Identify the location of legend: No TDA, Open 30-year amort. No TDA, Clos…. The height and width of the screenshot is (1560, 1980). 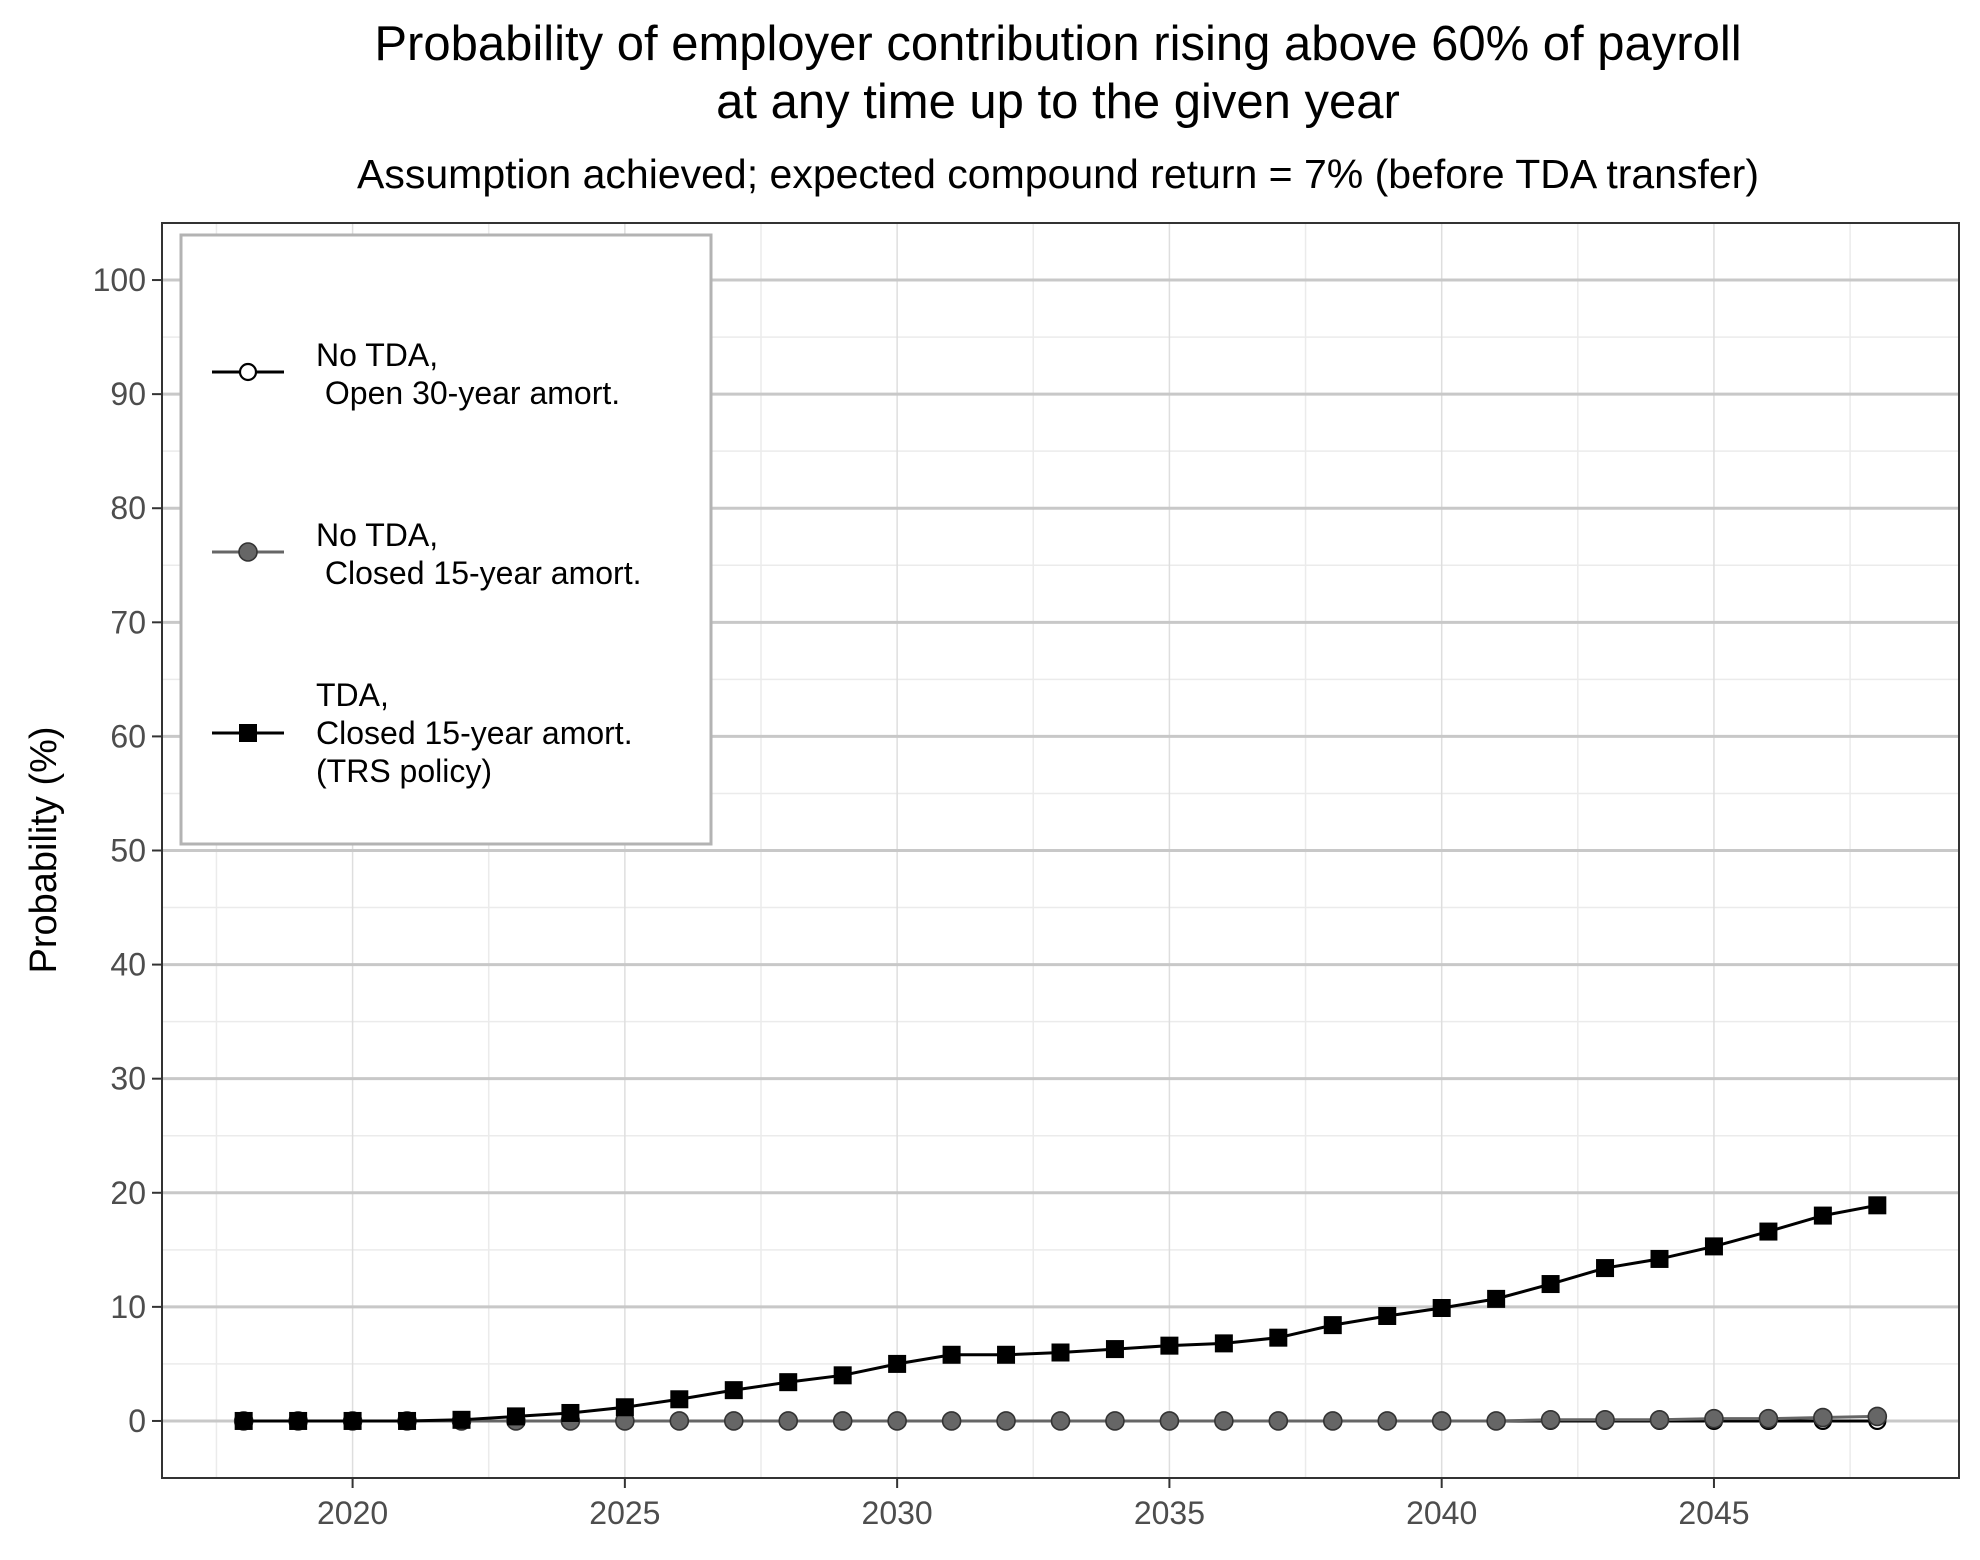
(446, 539).